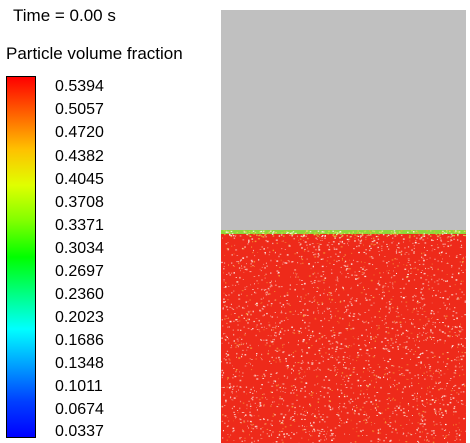  I want to click on colorbar-tick-label: 0.5057, so click(79, 109).